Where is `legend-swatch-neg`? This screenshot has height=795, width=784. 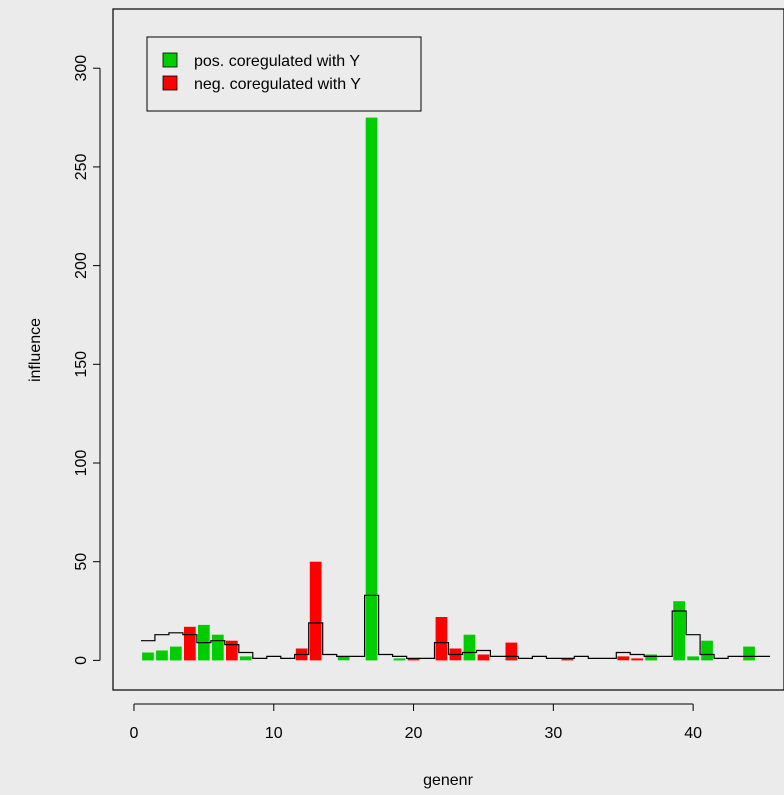 legend-swatch-neg is located at coordinates (170, 83).